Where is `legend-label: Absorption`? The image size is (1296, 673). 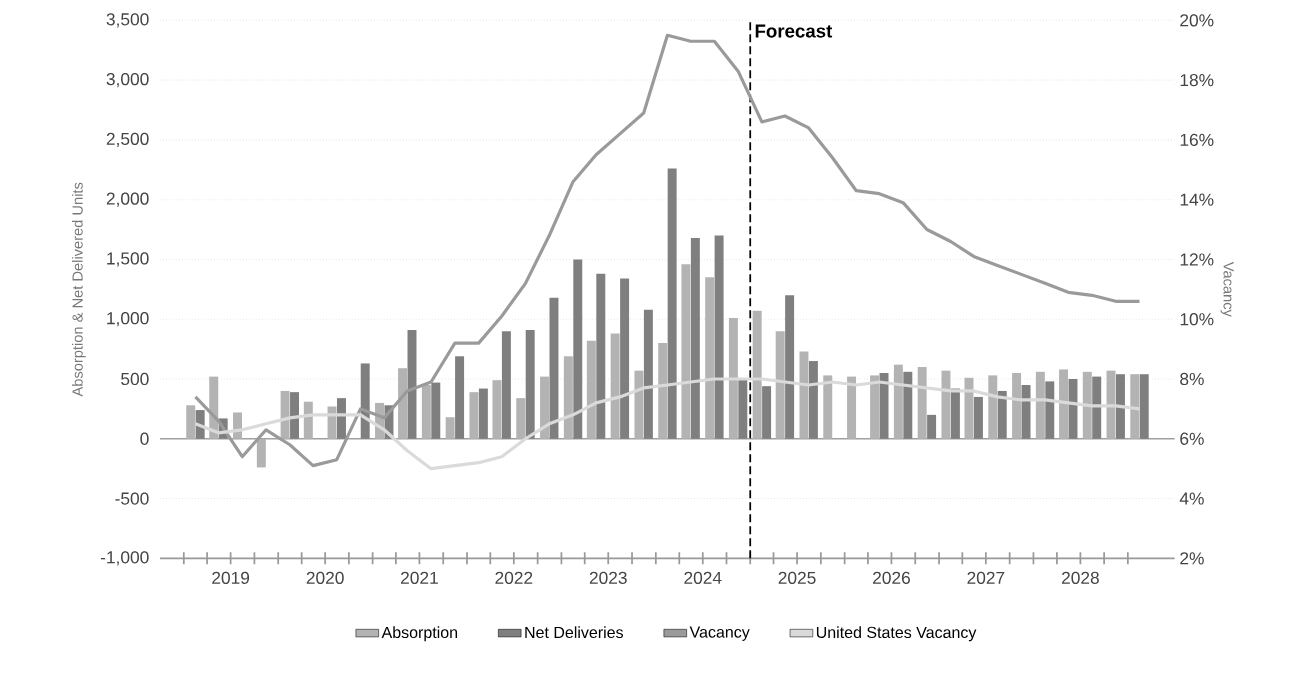
legend-label: Absorption is located at coordinates (419, 634).